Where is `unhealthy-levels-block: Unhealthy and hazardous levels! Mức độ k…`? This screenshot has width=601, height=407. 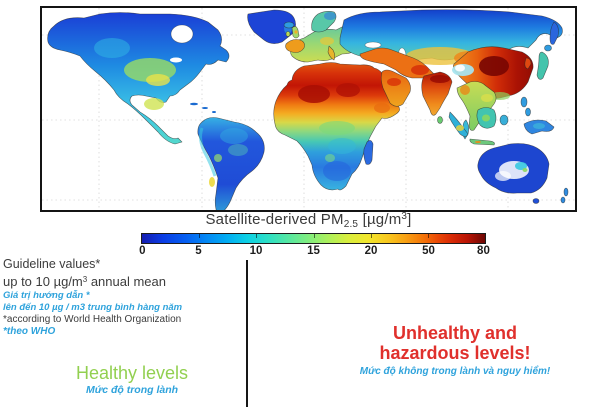
unhealthy-levels-block: Unhealthy and hazardous levels! Mức độ k… is located at coordinates (455, 350).